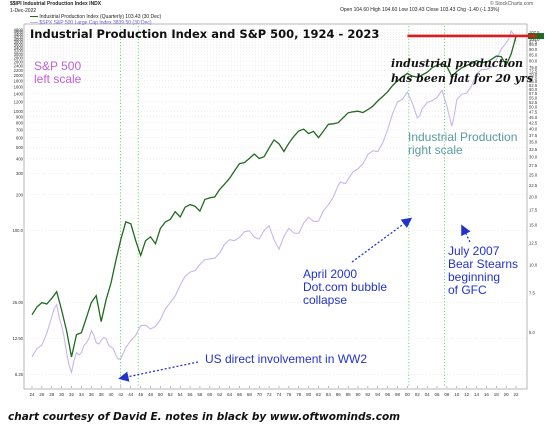 This screenshot has height=440, width=550. I want to click on x-tick-label: 66, so click(240, 394).